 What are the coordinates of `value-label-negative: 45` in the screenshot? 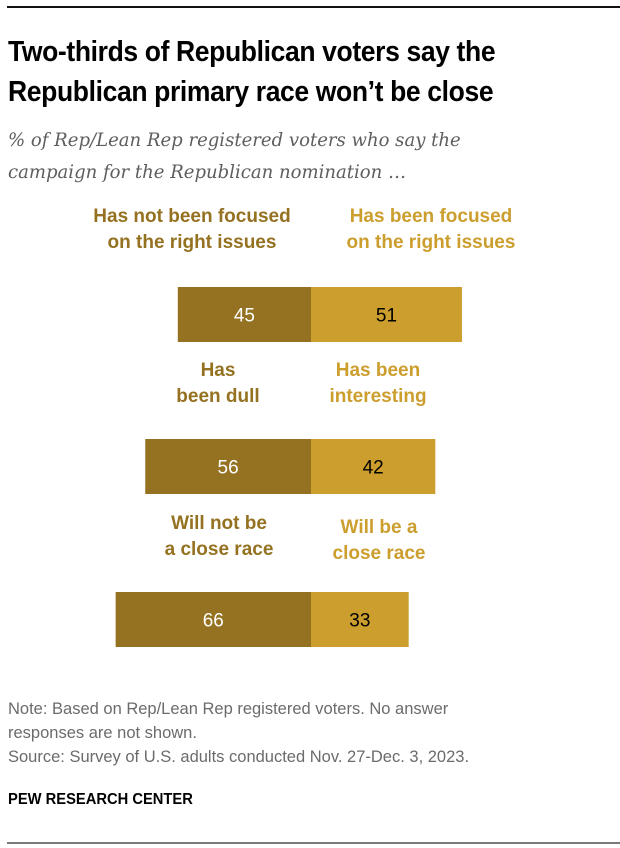 It's located at (244, 316).